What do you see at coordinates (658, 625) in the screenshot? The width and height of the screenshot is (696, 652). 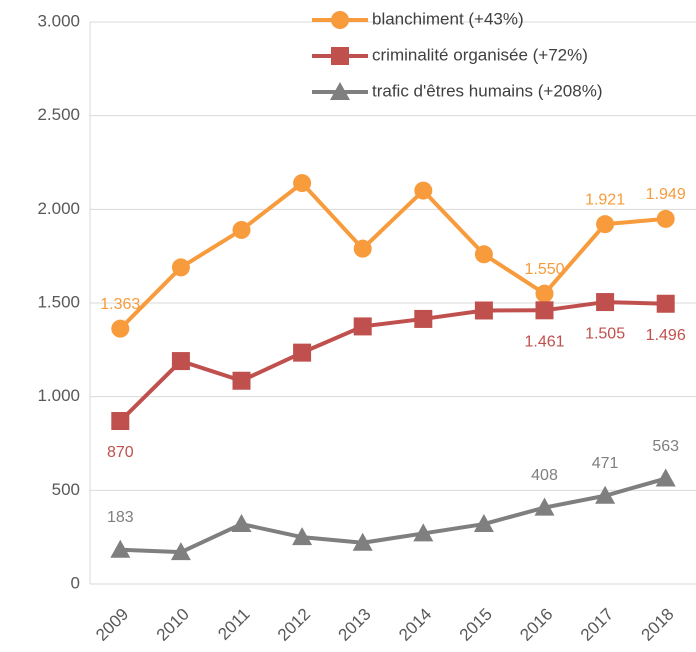 I see `x-tick-label: 2018` at bounding box center [658, 625].